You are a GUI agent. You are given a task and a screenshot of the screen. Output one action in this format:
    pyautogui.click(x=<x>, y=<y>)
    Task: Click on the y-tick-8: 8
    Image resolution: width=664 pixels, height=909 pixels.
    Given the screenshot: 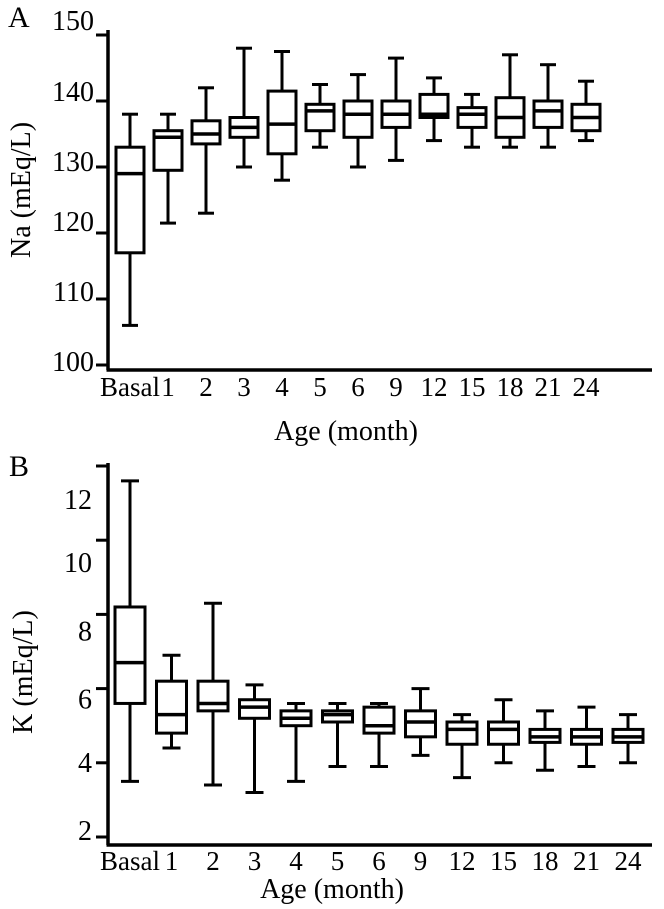 What is the action you would take?
    pyautogui.click(x=93, y=629)
    